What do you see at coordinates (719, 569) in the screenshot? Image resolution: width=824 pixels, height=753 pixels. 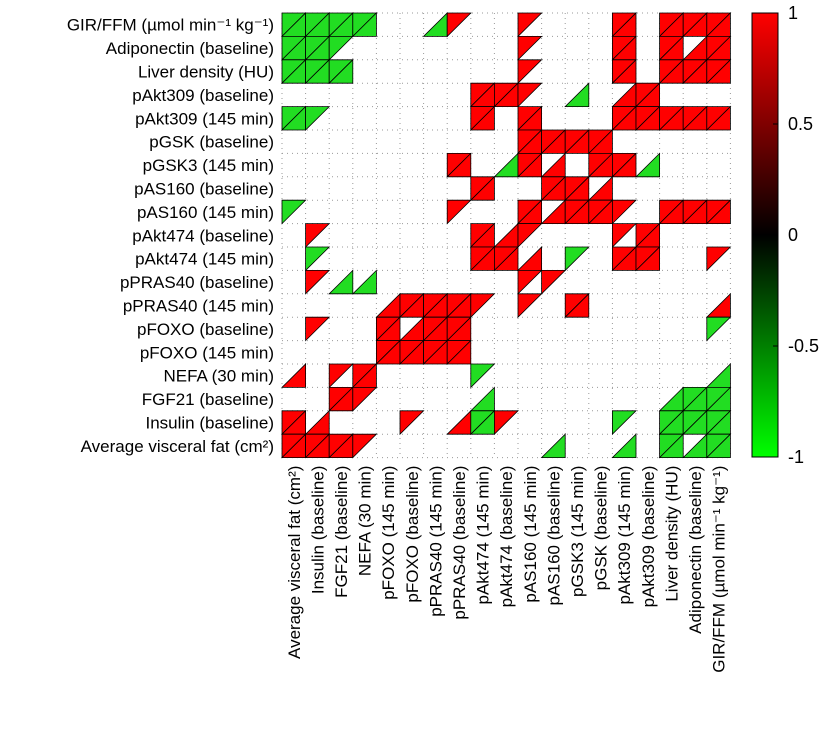 I see `column-label: GIR/FFM (µmol min⁻¹ kg⁻¹)` at bounding box center [719, 569].